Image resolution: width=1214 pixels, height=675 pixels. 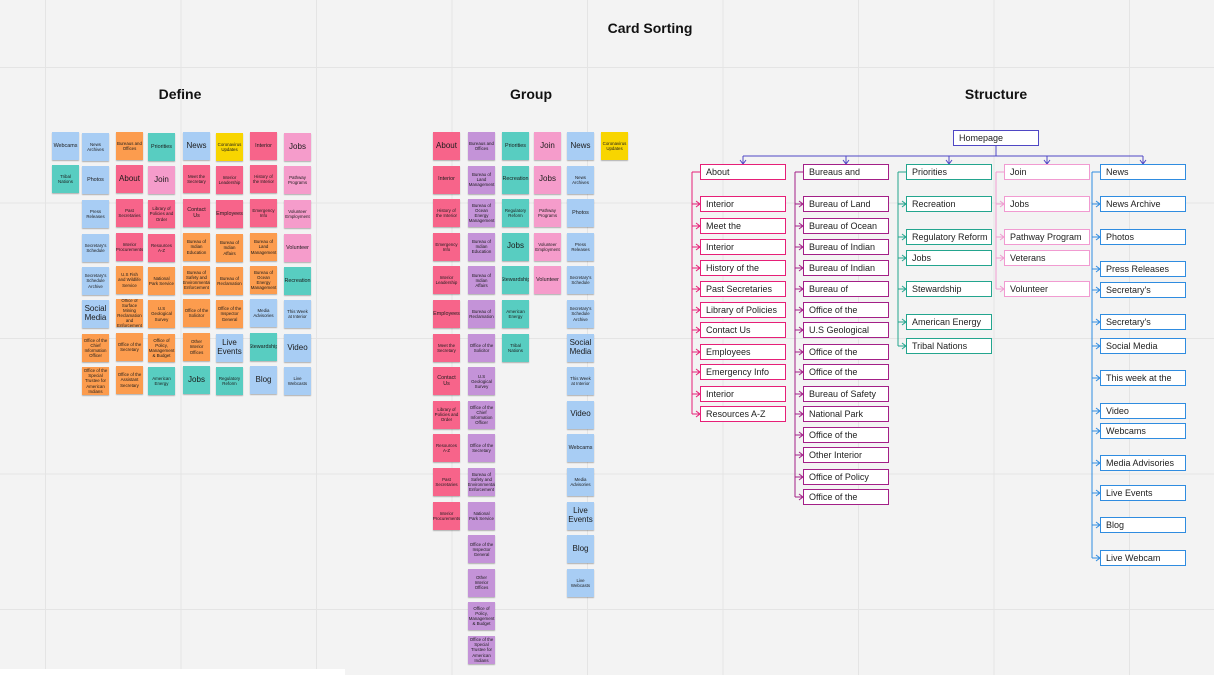 What do you see at coordinates (1143, 346) in the screenshot?
I see `child-node: Social Media` at bounding box center [1143, 346].